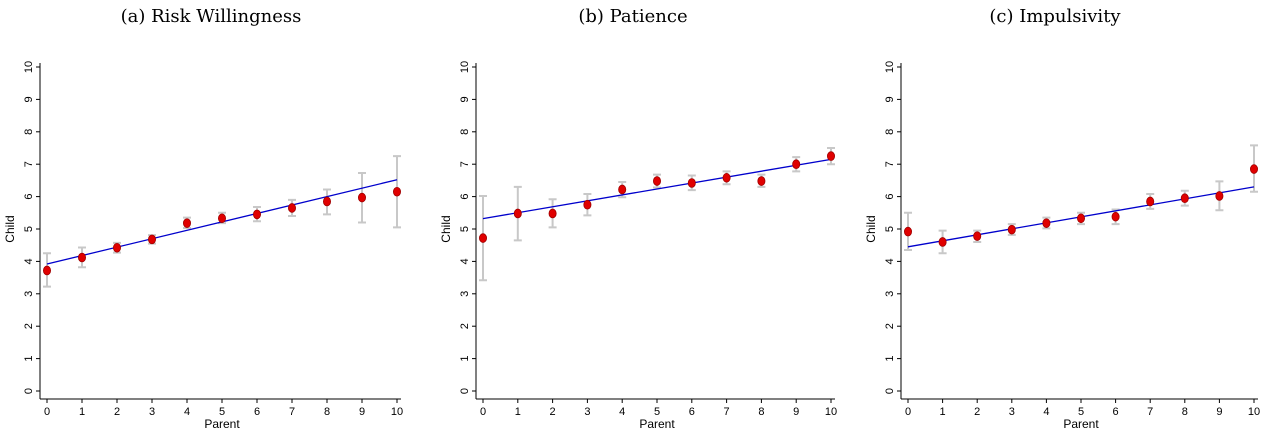 The width and height of the screenshot is (1267, 443). I want to click on chart-title: (c) Impulsivity, so click(1055, 16).